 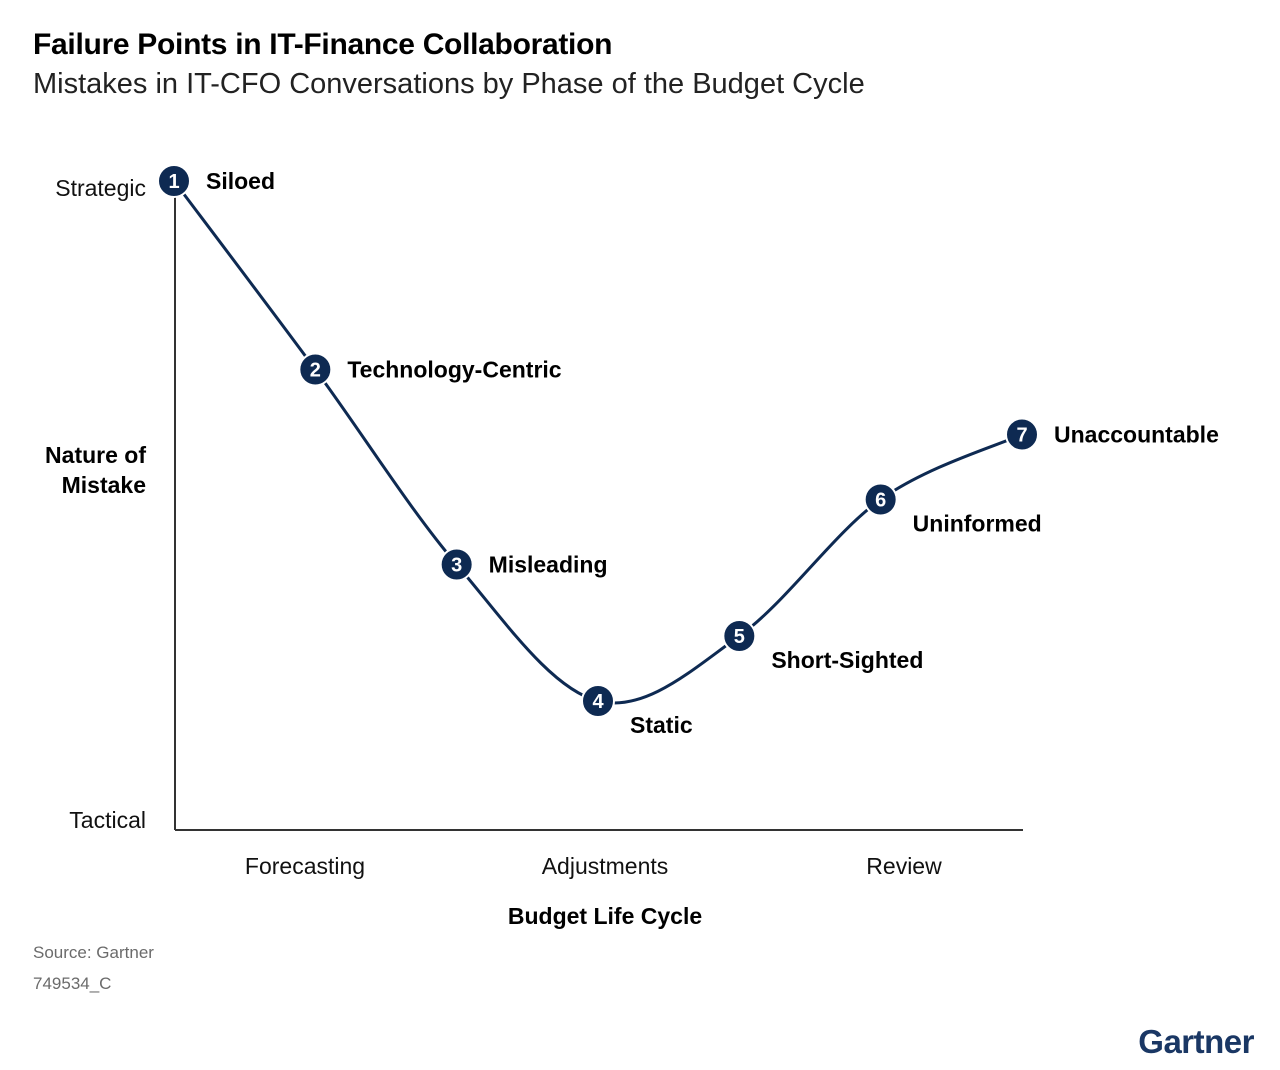 I want to click on point-label: Misleading, so click(x=548, y=565).